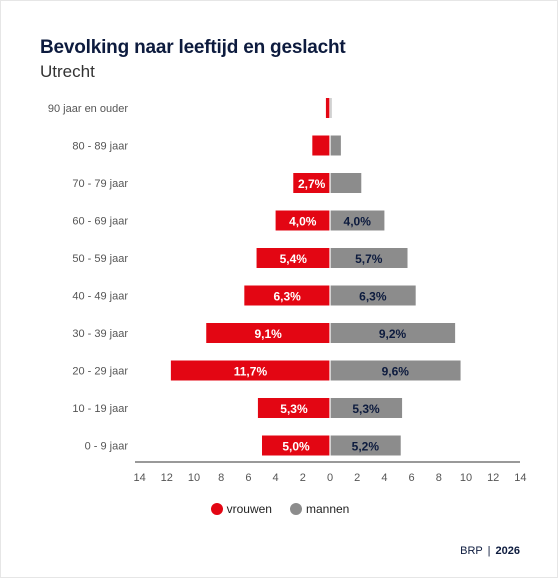  I want to click on category-label-50-59-jaar: 50 - 59 jaar, so click(100, 259).